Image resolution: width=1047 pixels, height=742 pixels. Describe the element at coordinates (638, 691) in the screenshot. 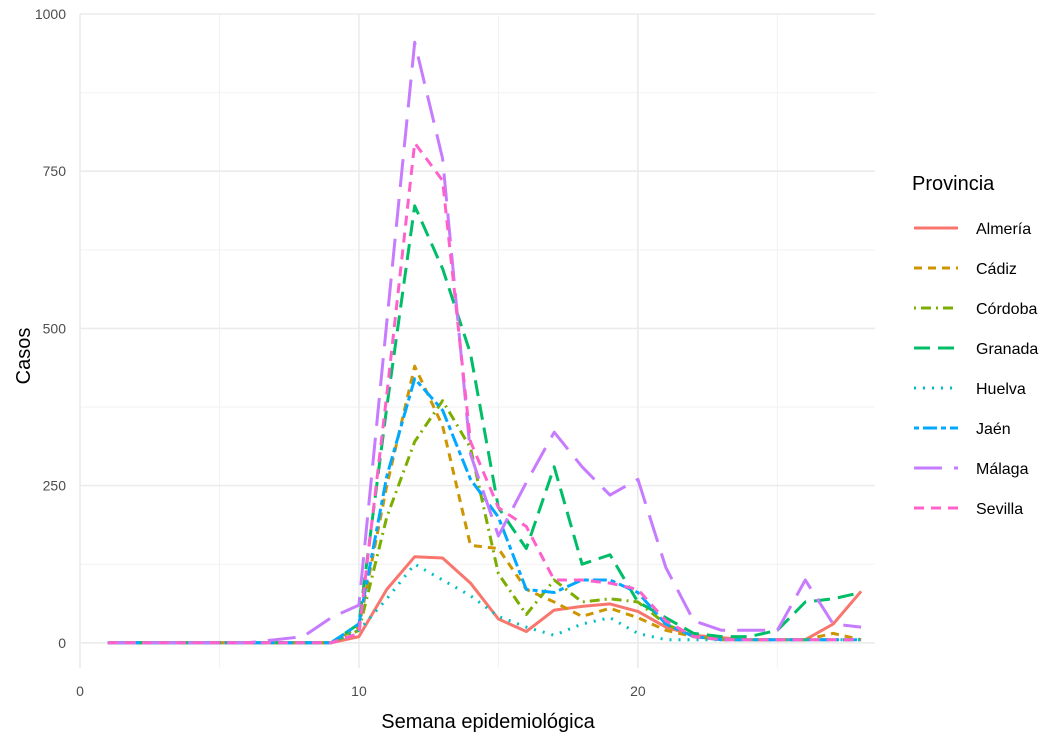

I see `x-tick-label: 20` at that location.